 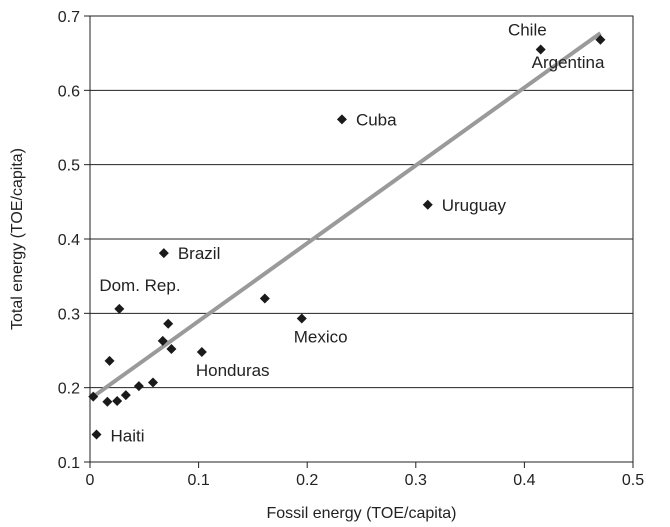 I want to click on point-label: Dom. Rep., so click(x=139, y=285).